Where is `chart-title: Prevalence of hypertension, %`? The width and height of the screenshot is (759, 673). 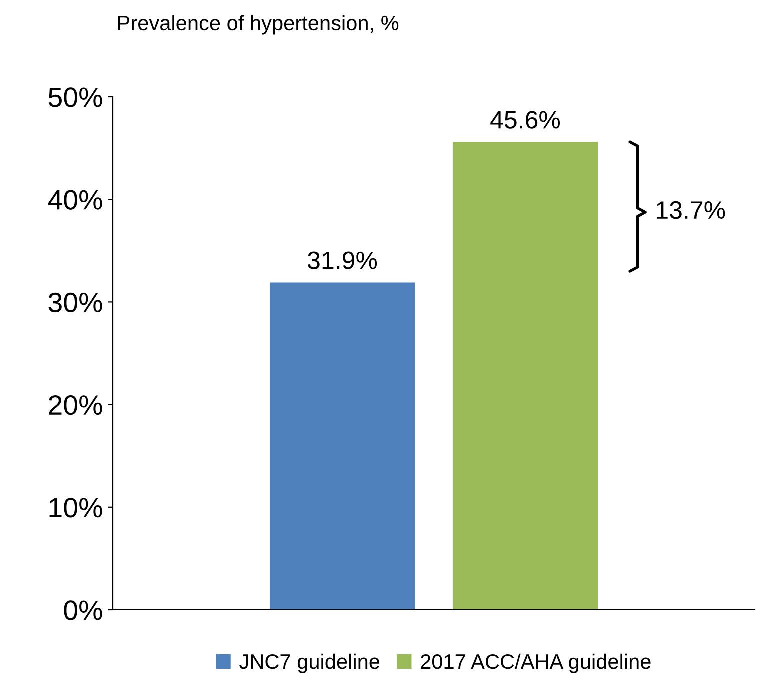 chart-title: Prevalence of hypertension, % is located at coordinates (258, 25).